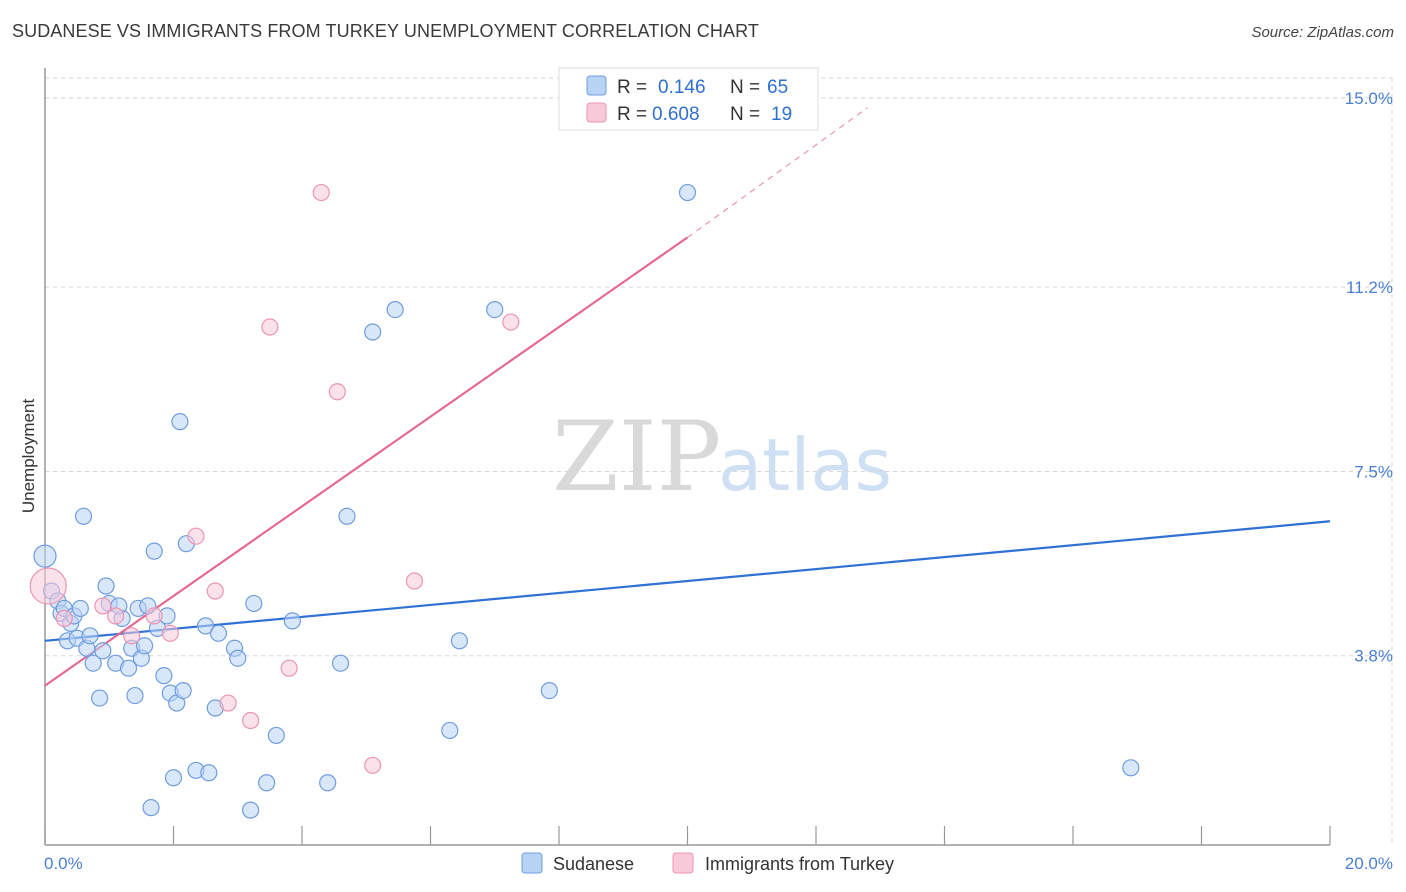  What do you see at coordinates (532, 863) in the screenshot?
I see `bottom-legend-swatch-sudanese` at bounding box center [532, 863].